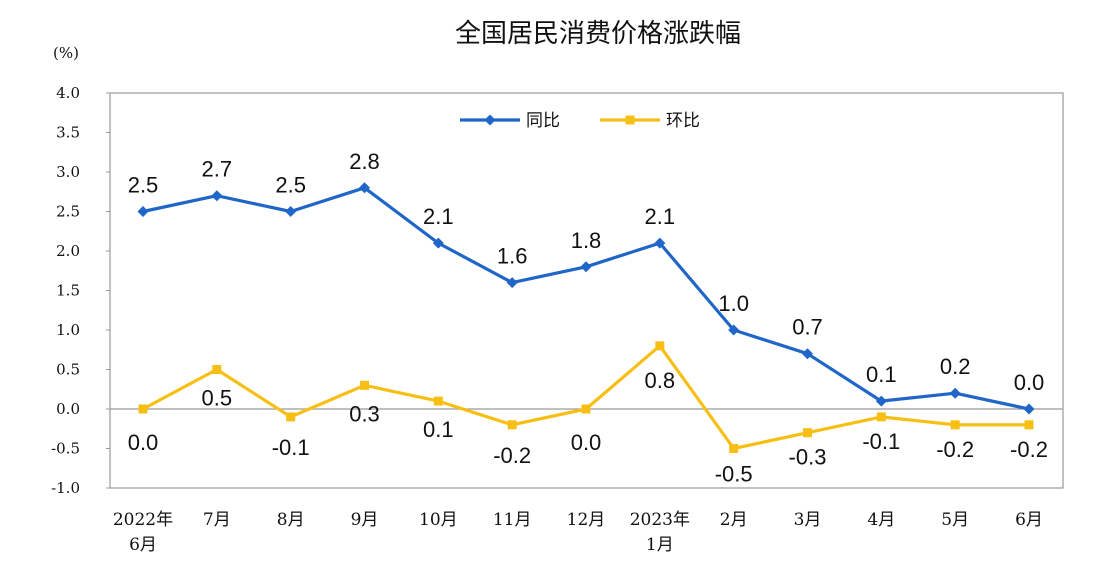  Describe the element at coordinates (807, 327) in the screenshot. I see `data-label-yoy: 0.7` at that location.